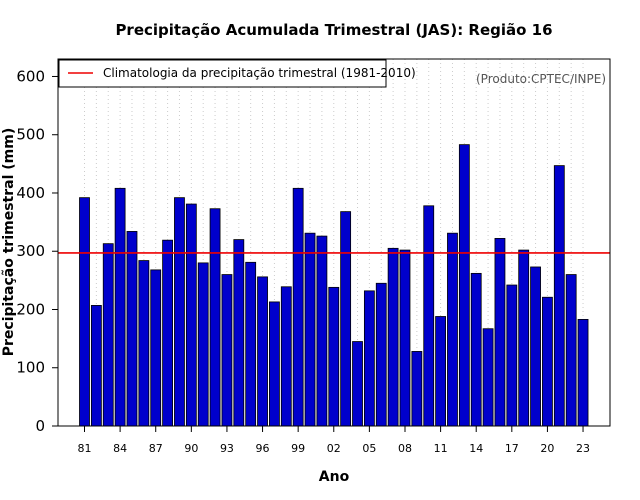 The width and height of the screenshot is (640, 500). Describe the element at coordinates (30, 135) in the screenshot. I see `y-tick-label-500: 500` at that location.